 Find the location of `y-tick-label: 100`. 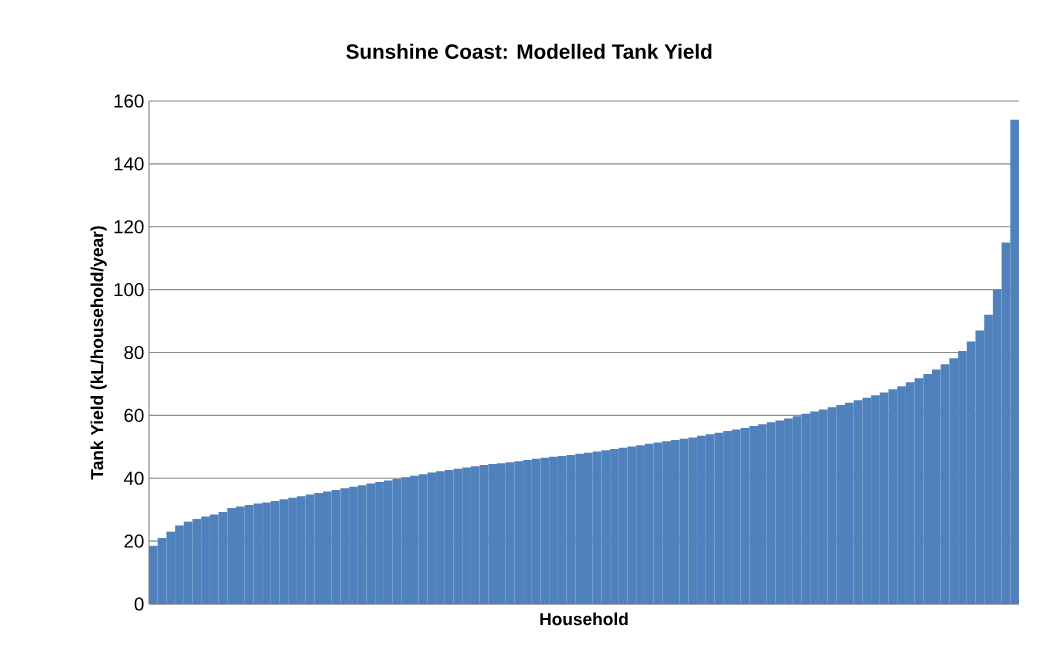

y-tick-label: 100 is located at coordinates (129, 290).